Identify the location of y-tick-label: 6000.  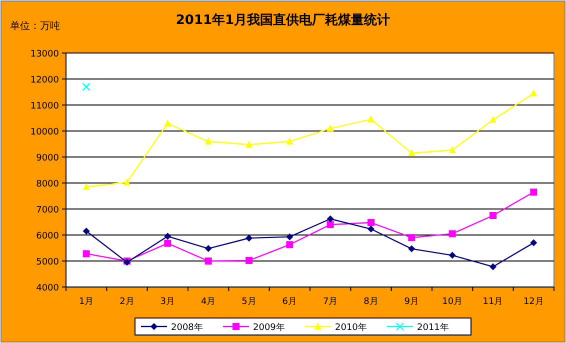
(48, 237).